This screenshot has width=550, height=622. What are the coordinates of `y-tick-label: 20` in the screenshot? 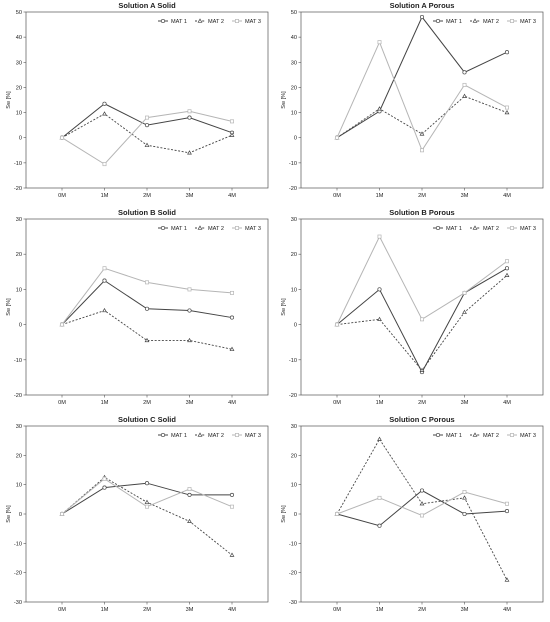 It's located at (19, 456).